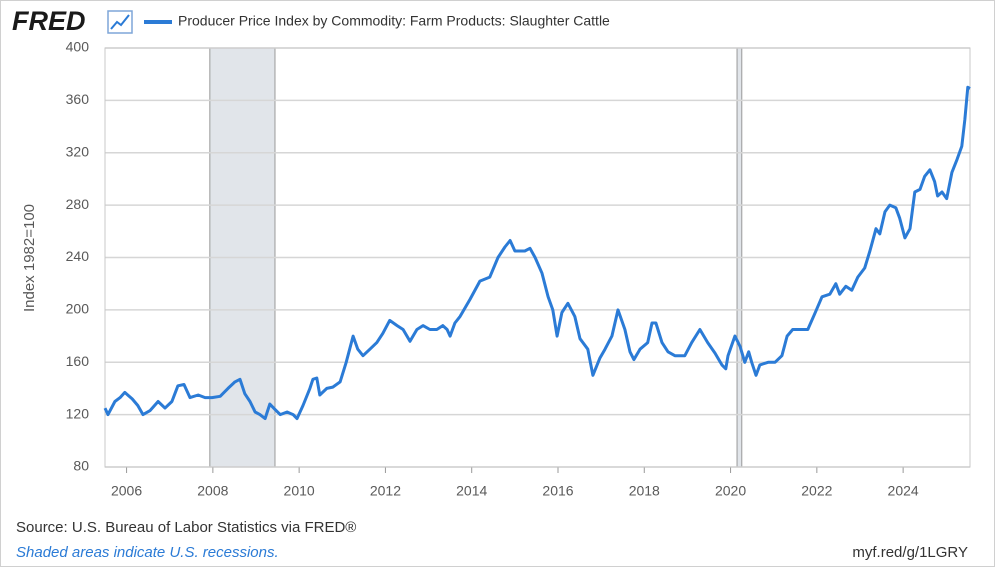 The width and height of the screenshot is (995, 567). Describe the element at coordinates (78, 413) in the screenshot. I see `y-tick-label: 120` at that location.